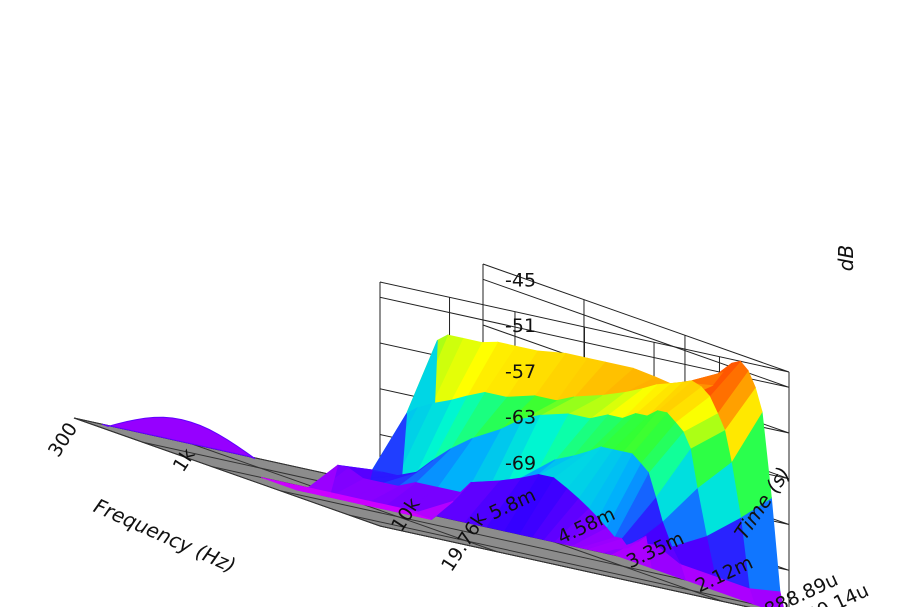 The width and height of the screenshot is (907, 607). What do you see at coordinates (520, 418) in the screenshot?
I see `z-tick-label: -63` at bounding box center [520, 418].